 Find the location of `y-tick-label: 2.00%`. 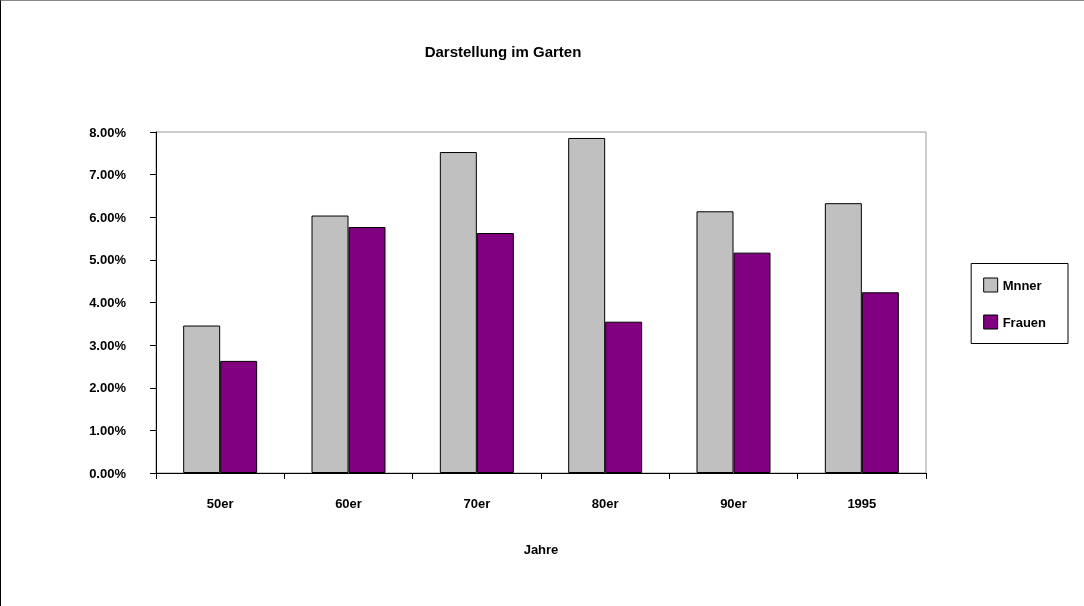

y-tick-label: 2.00% is located at coordinates (108, 388).